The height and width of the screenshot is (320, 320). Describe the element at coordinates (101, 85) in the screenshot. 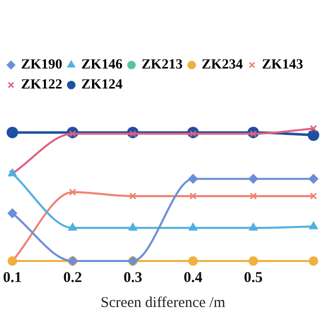

I see `legend-label: ZK124` at that location.